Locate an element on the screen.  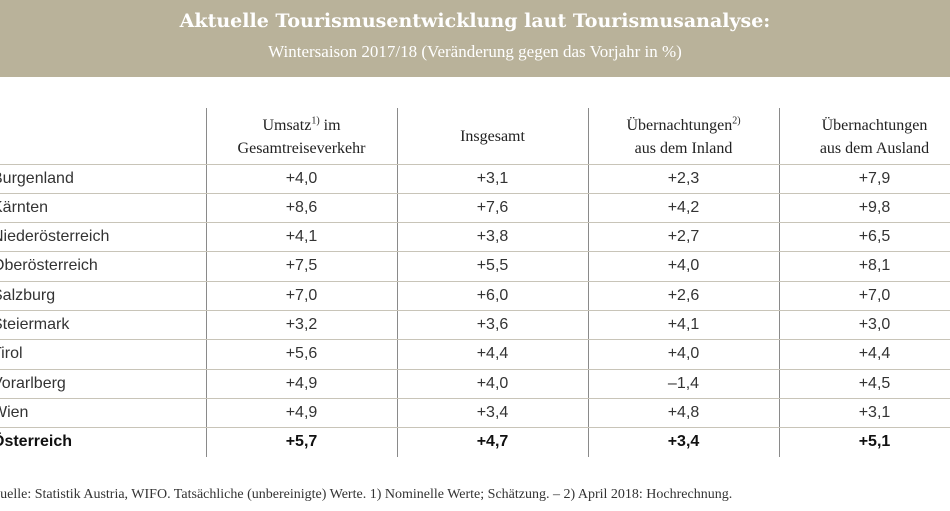
cell-inland: +2,6 is located at coordinates (683, 295).